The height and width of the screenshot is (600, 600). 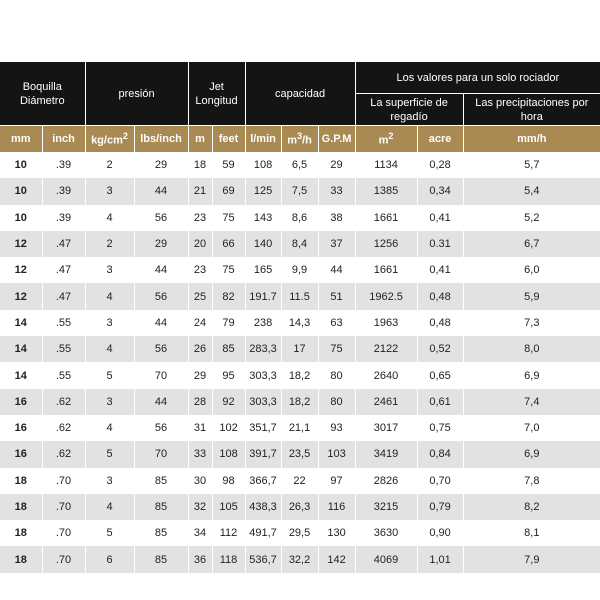 What do you see at coordinates (21, 428) in the screenshot?
I see `cell-mm: 16` at bounding box center [21, 428].